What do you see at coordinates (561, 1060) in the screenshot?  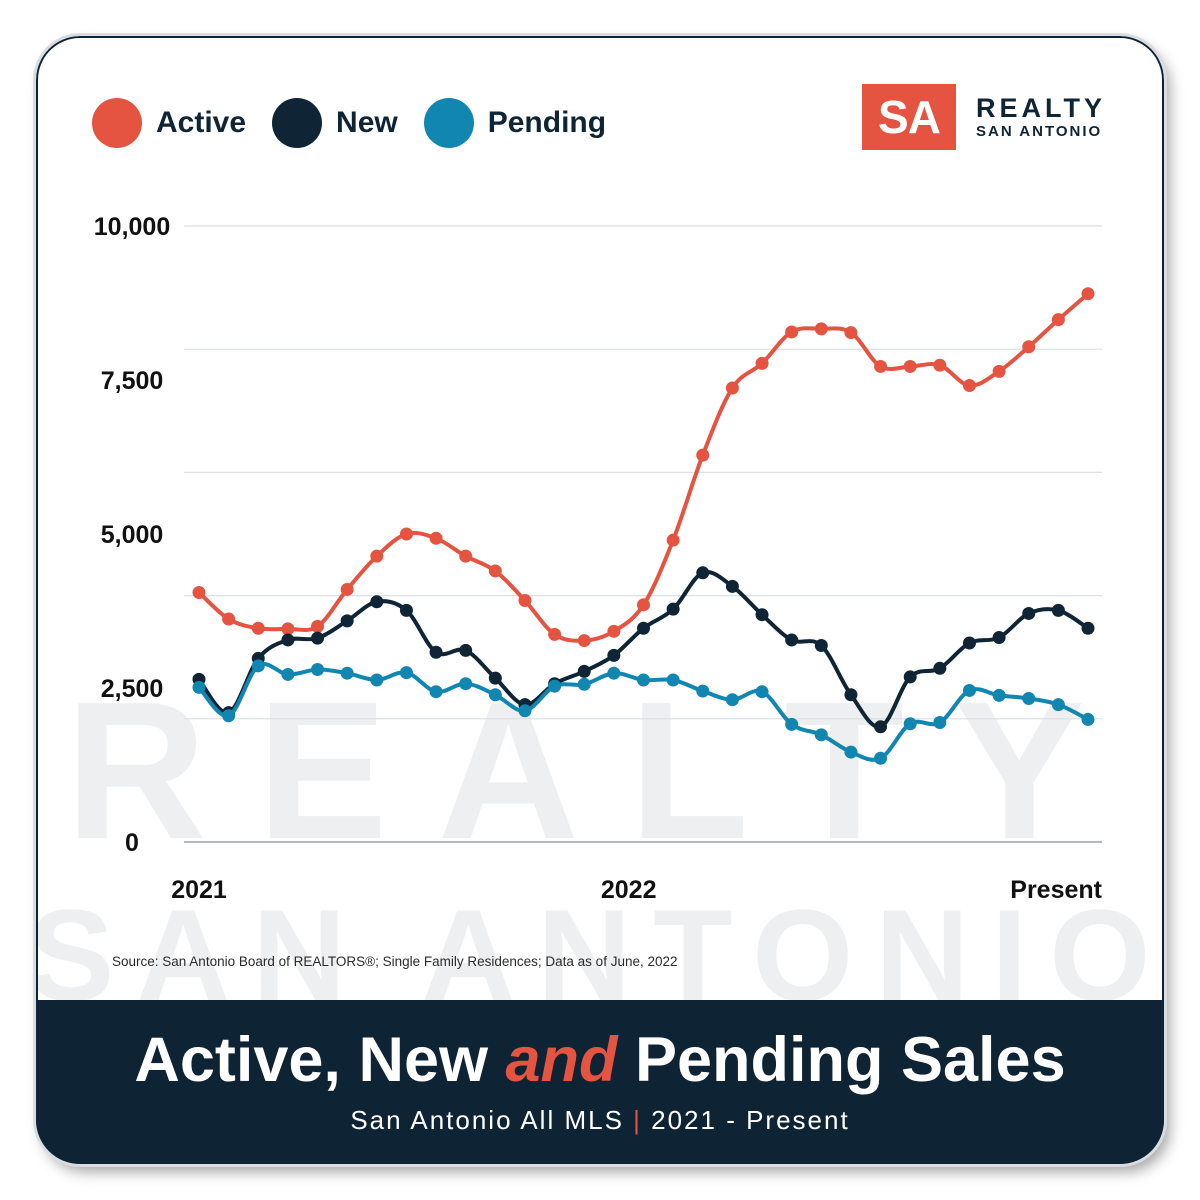 I see `title-accent: and` at bounding box center [561, 1060].